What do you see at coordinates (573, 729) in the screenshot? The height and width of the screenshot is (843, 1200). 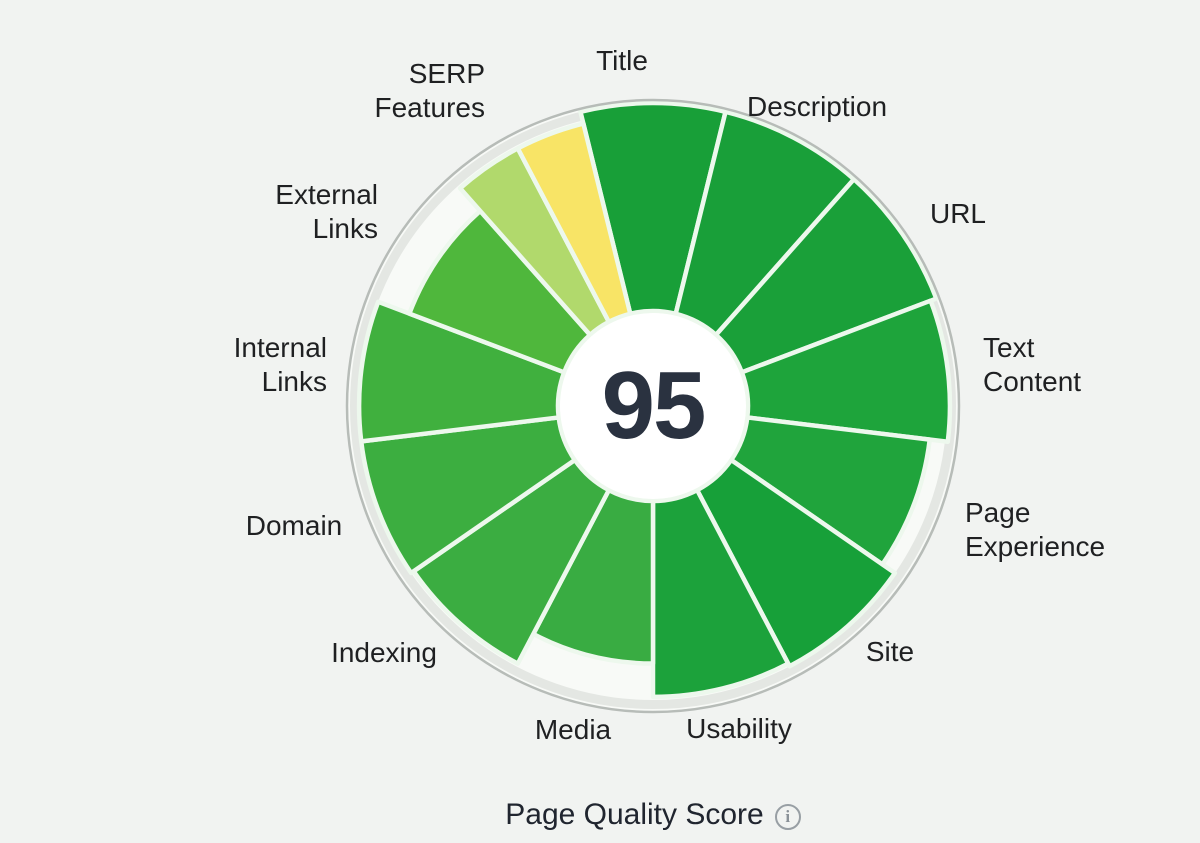 I see `label-media: Media` at bounding box center [573, 729].